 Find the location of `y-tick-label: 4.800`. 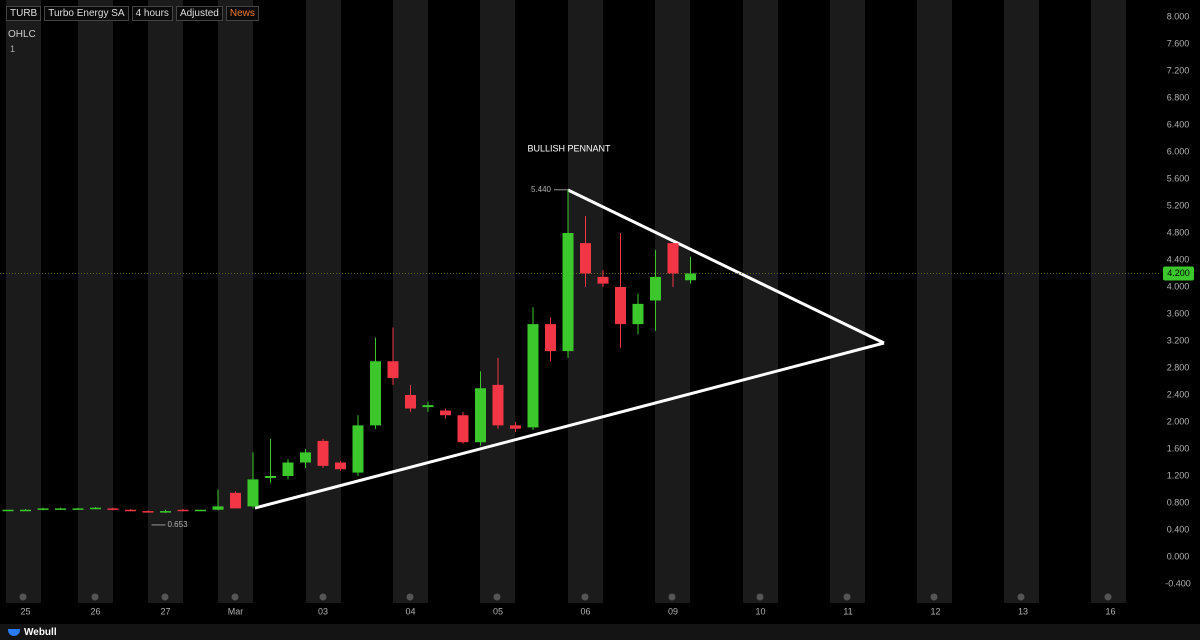

y-tick-label: 4.800 is located at coordinates (1178, 232).